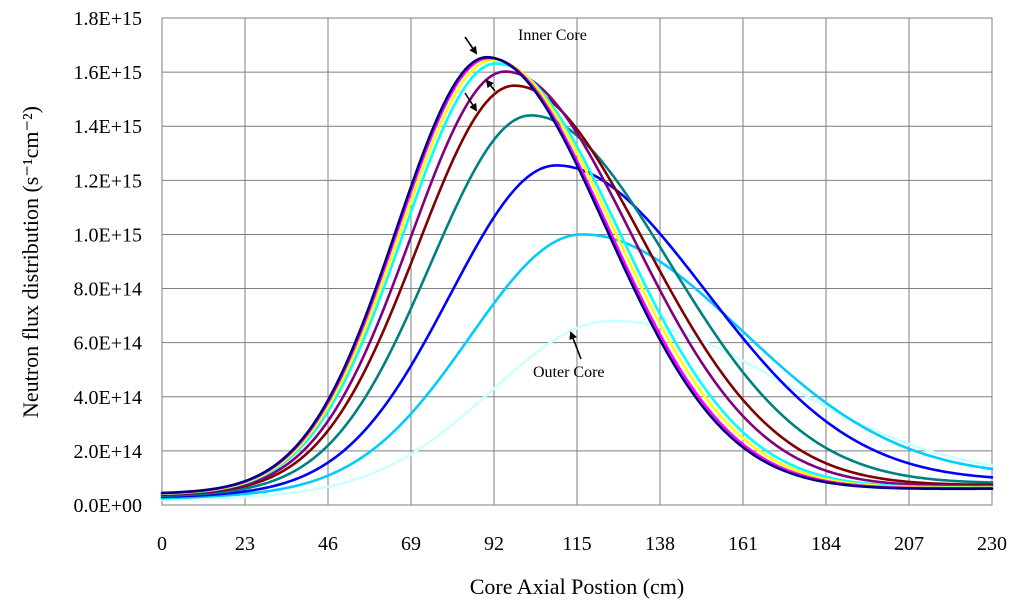  What do you see at coordinates (743, 544) in the screenshot?
I see `x-tick-label: 161` at bounding box center [743, 544].